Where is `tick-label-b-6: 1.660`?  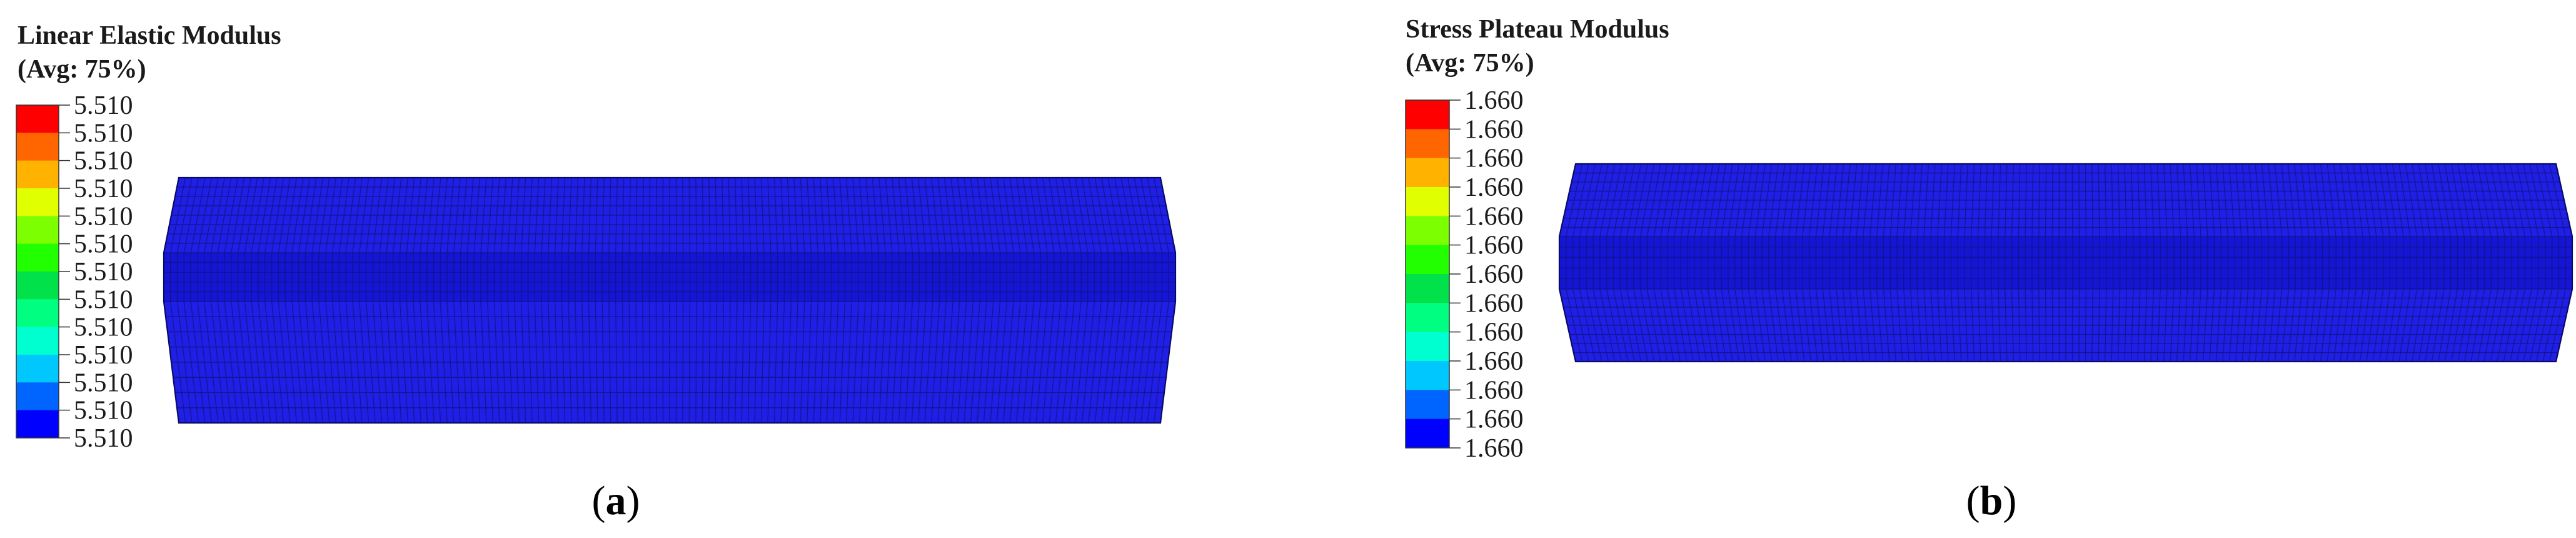
tick-label-b-6: 1.660 is located at coordinates (1494, 274).